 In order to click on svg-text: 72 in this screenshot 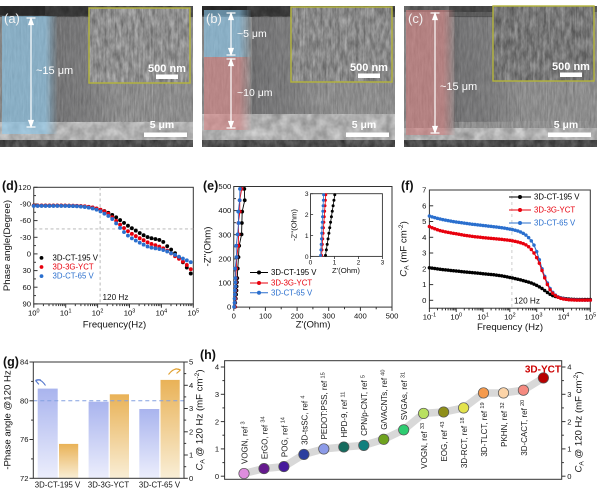, I will do `click(24, 478)`.